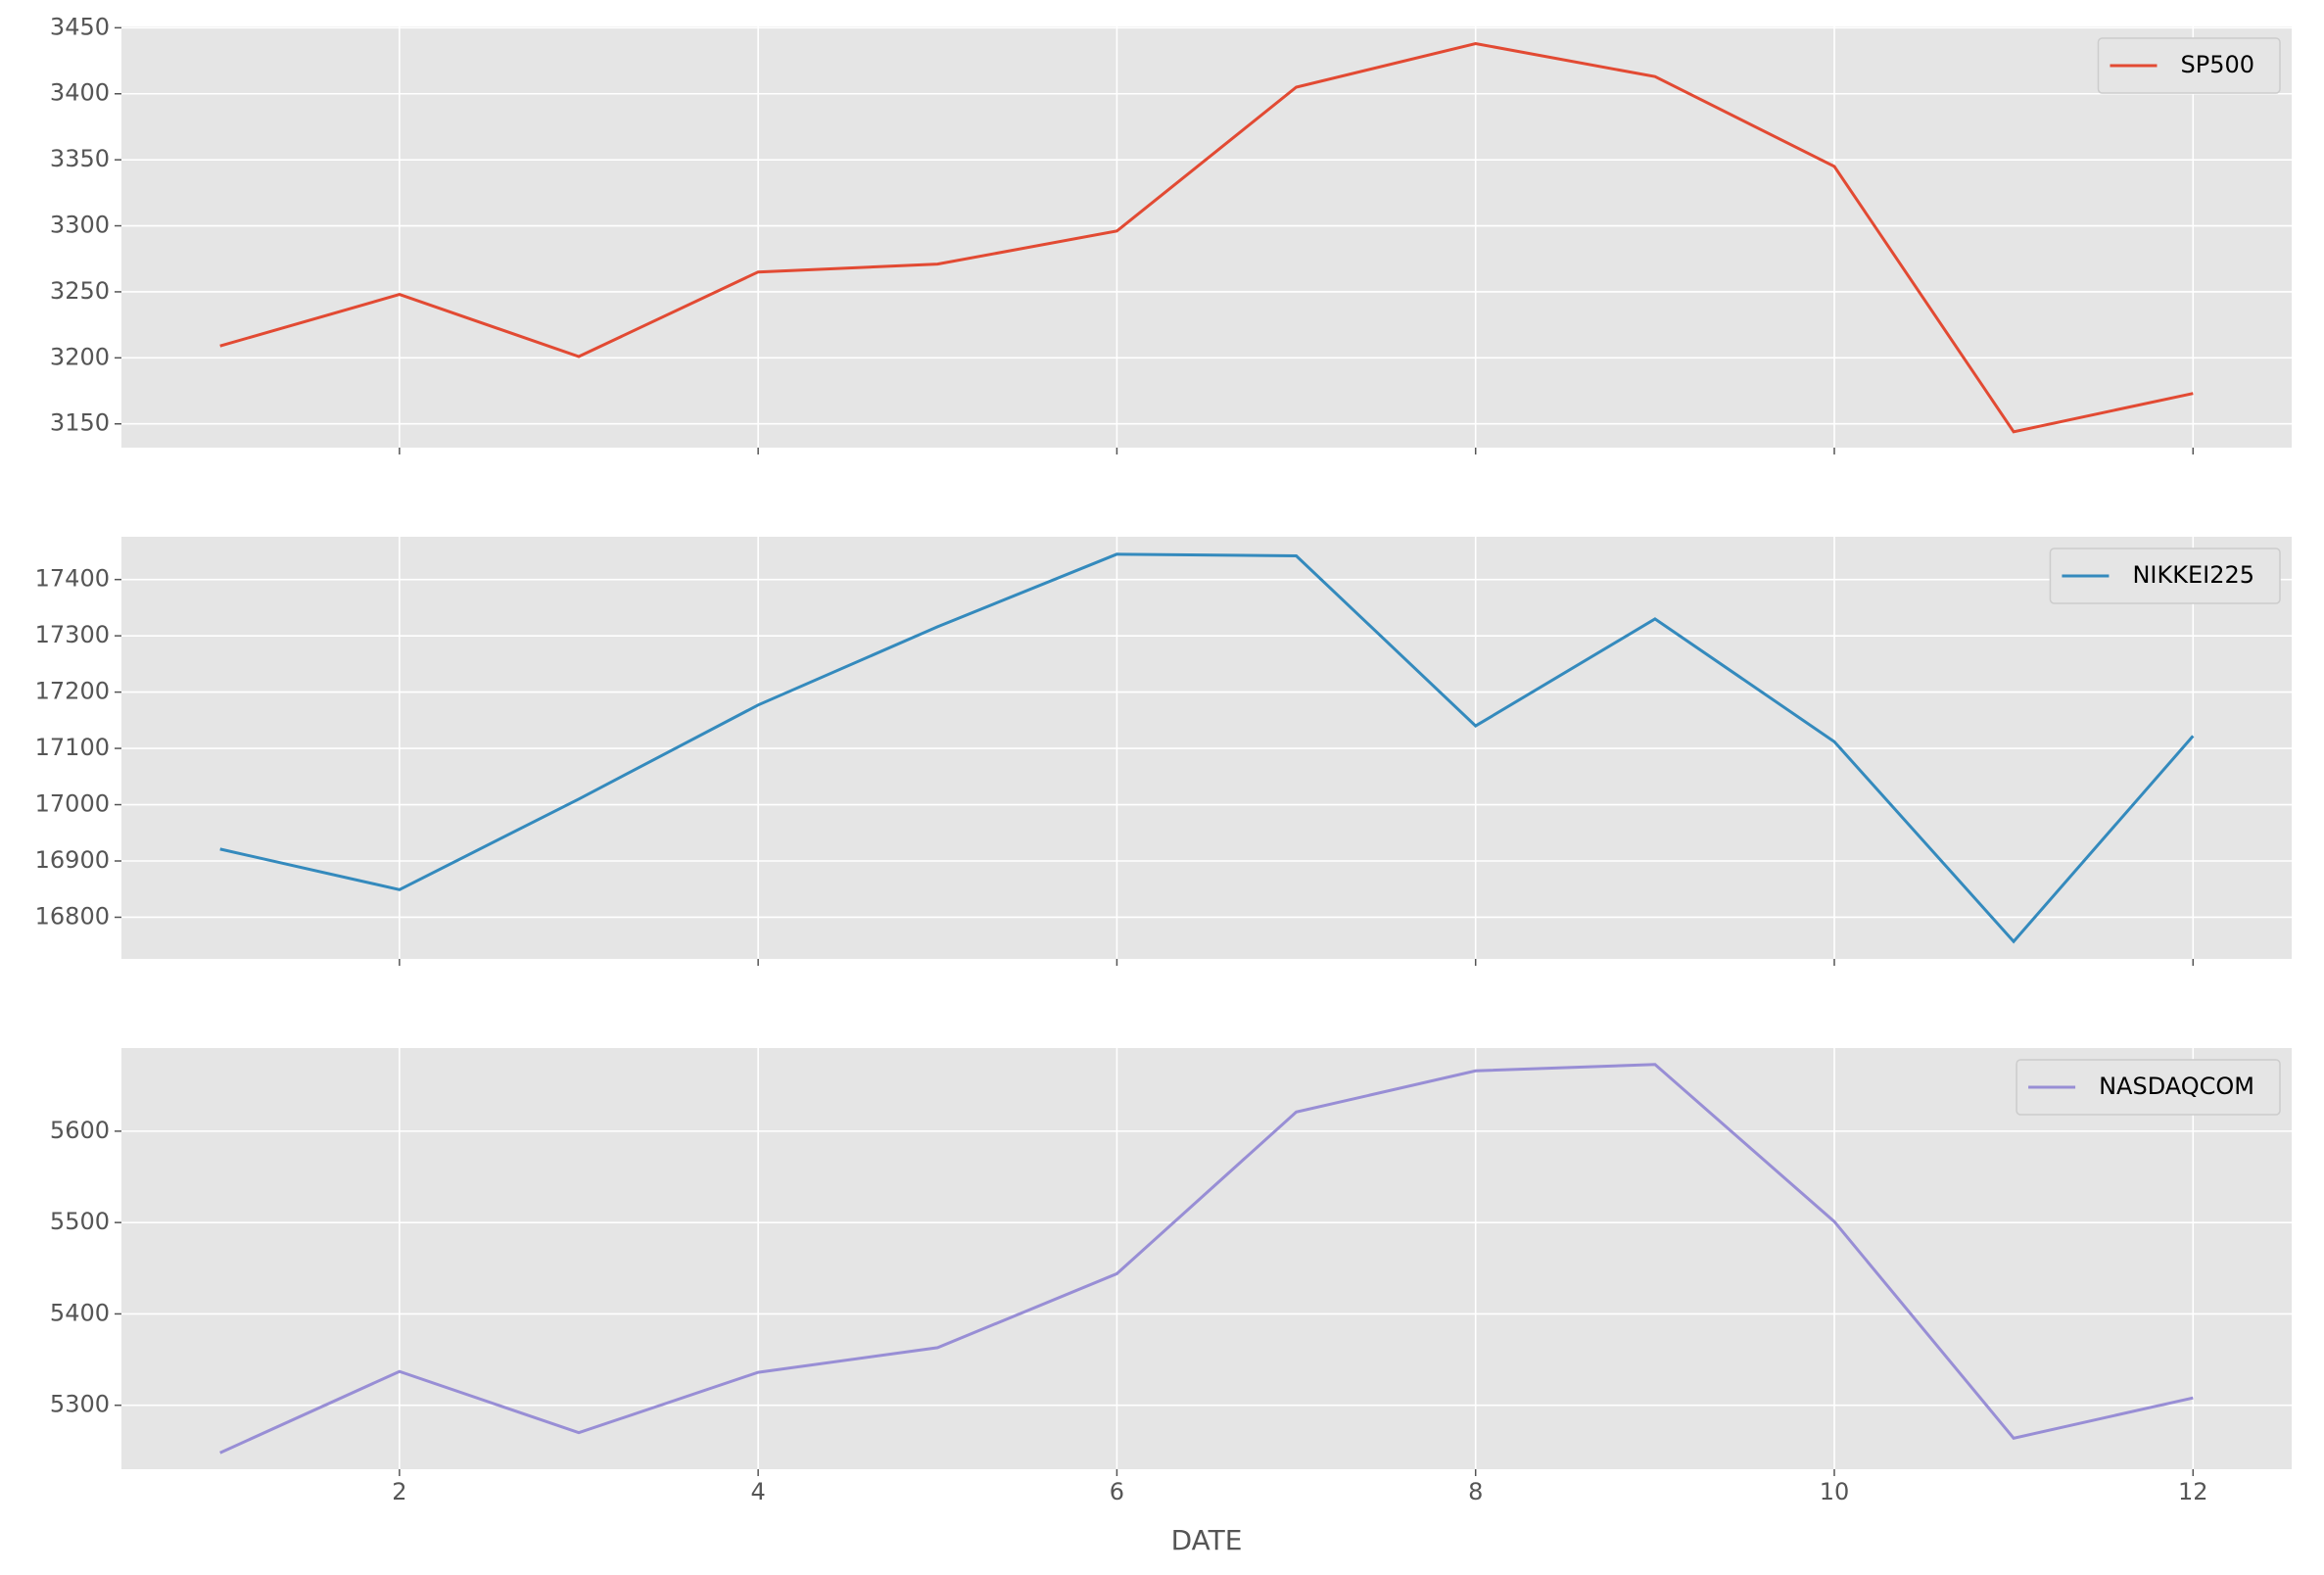 The image size is (2324, 1575). I want to click on y-tick-label: 5500, so click(80, 1221).